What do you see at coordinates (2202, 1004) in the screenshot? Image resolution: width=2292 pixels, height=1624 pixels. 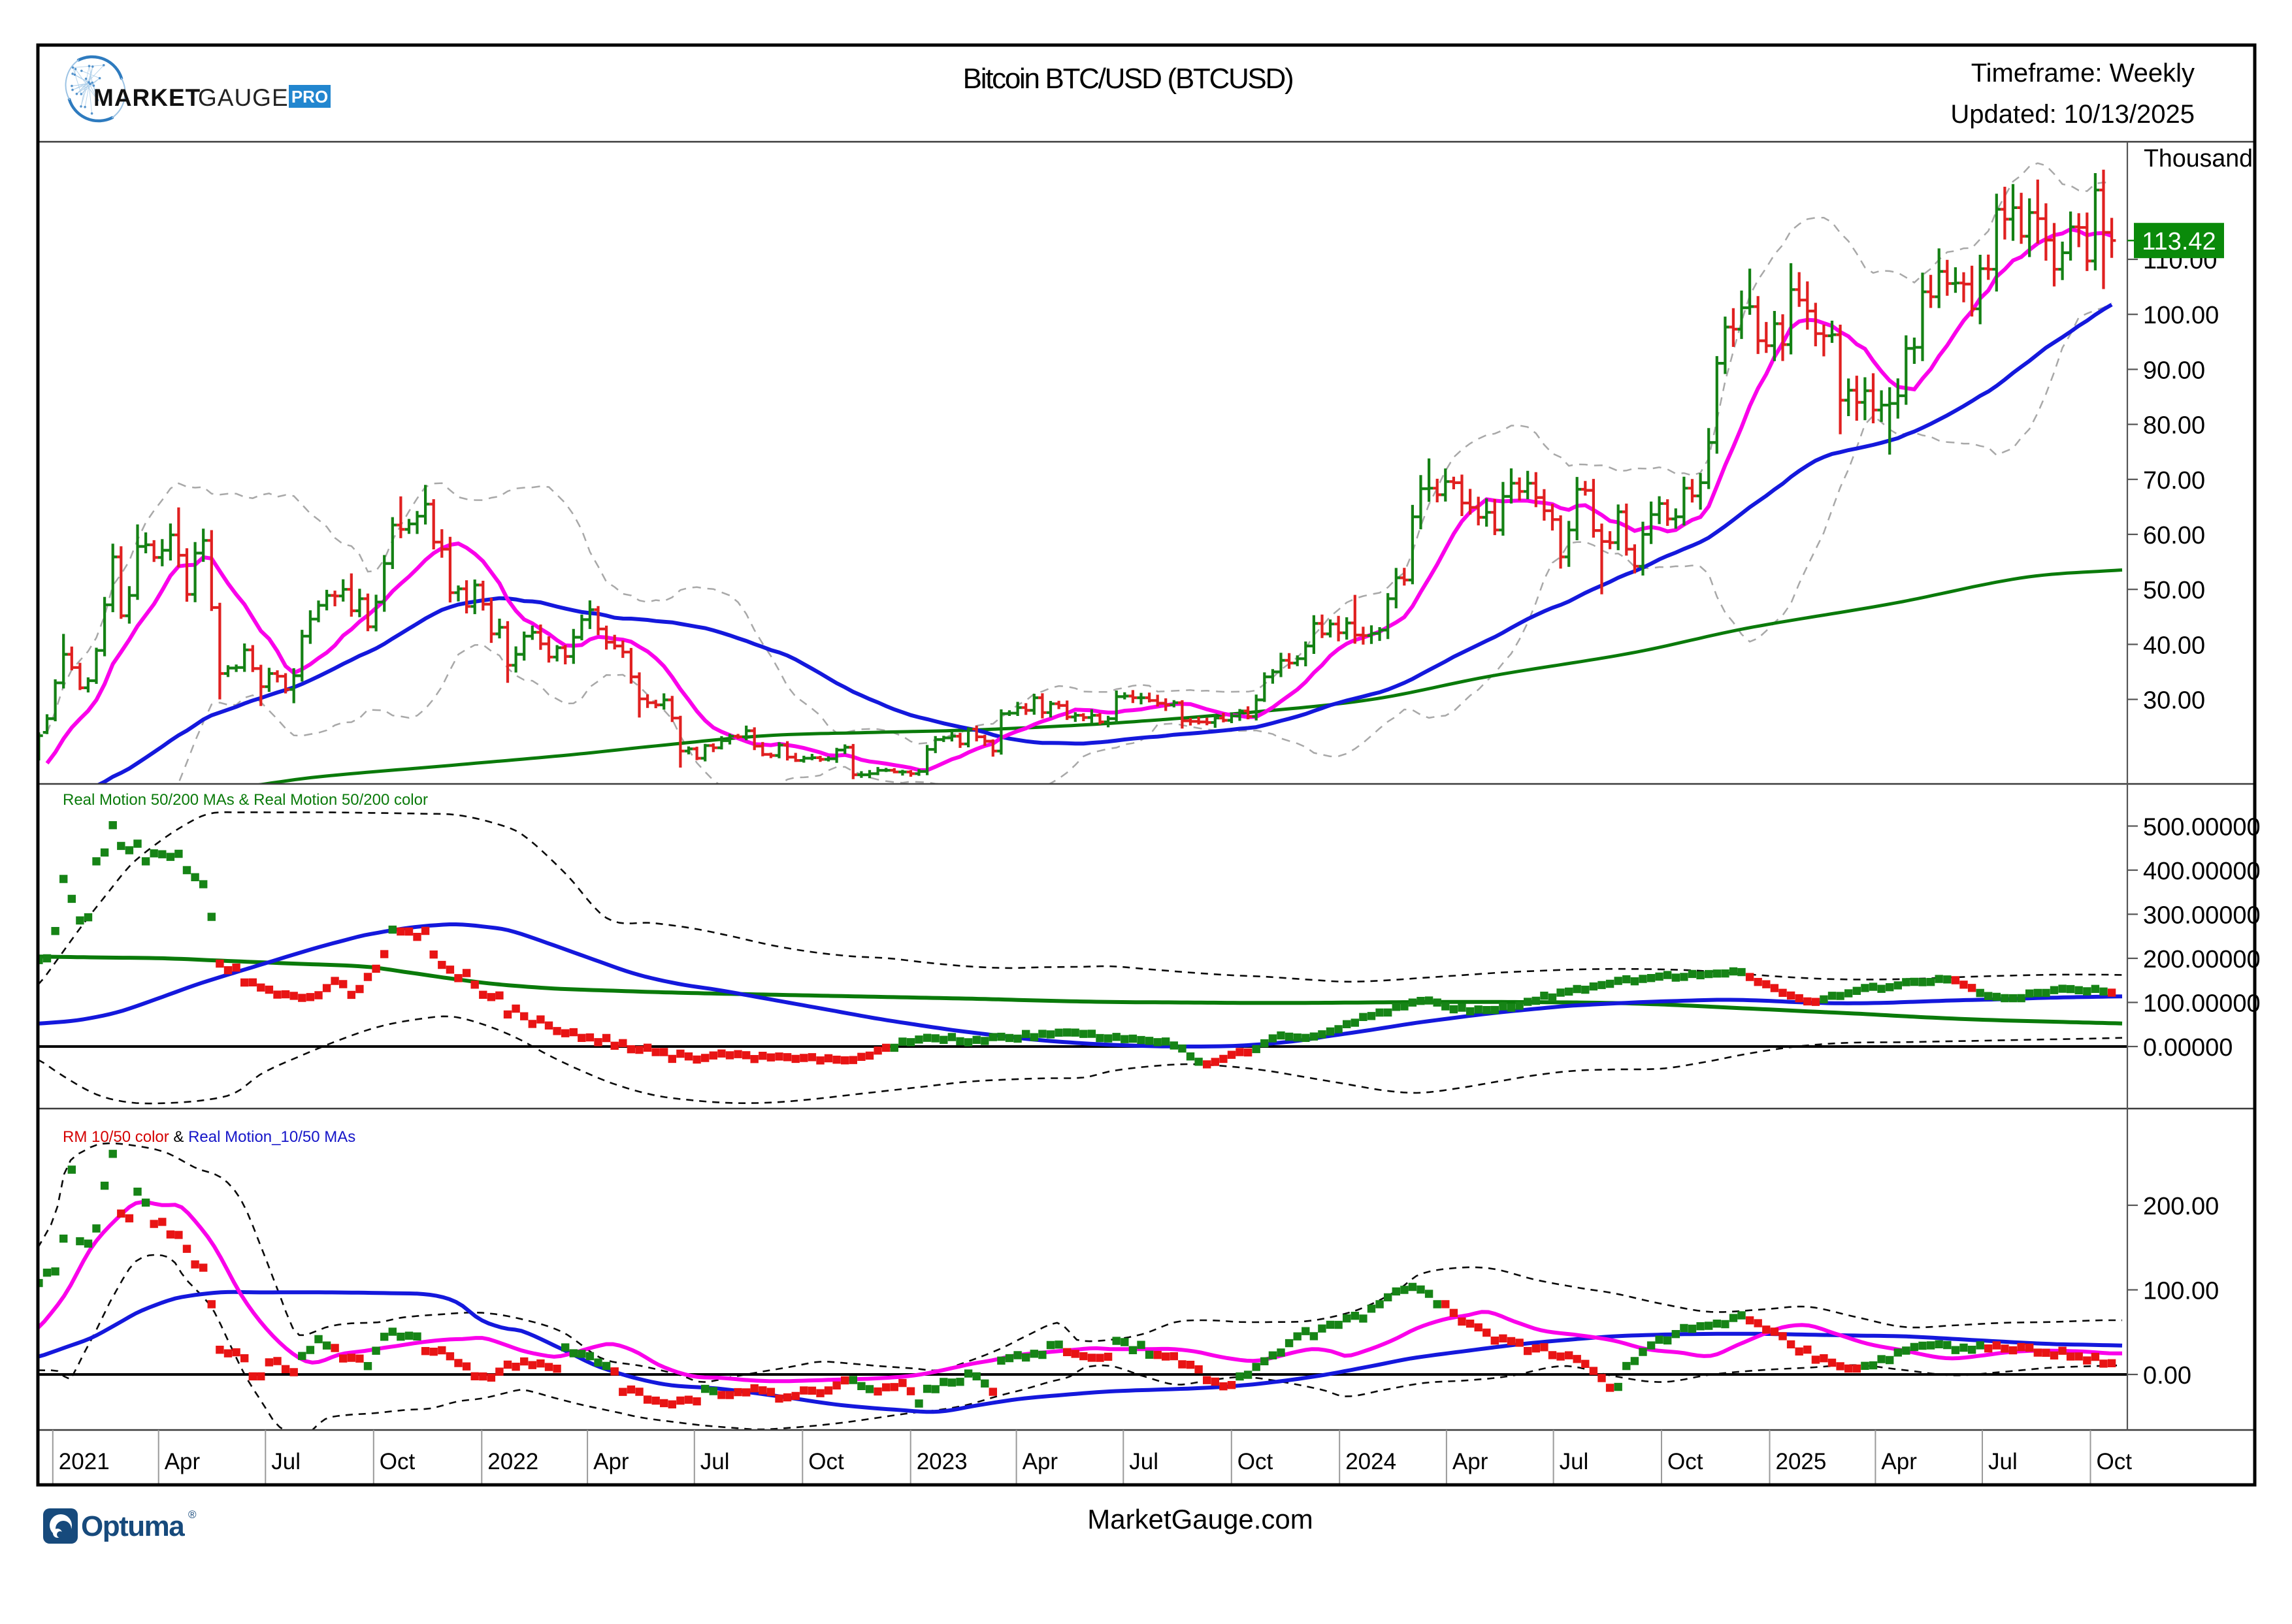 I see `svg-text: 100.00000` at bounding box center [2202, 1004].